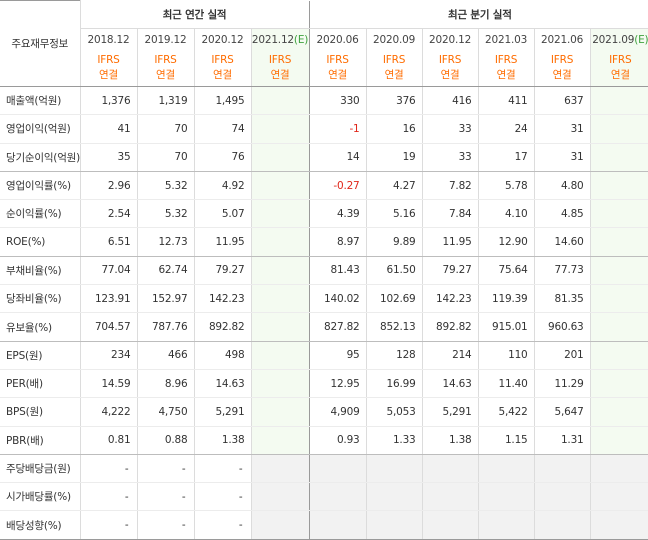  I want to click on annual-cell: 11.95, so click(222, 242).